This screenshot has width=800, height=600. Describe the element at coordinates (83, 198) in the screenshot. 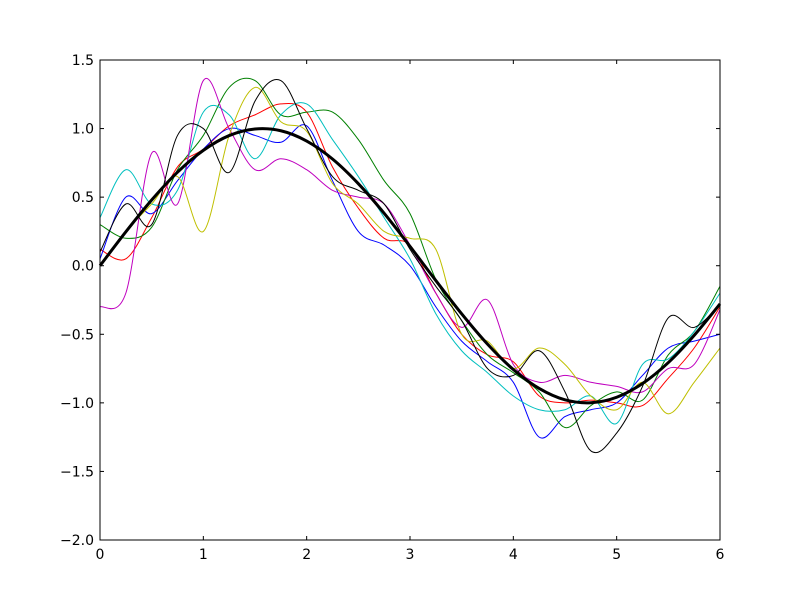

I see `y-tick-label: 0.5` at that location.